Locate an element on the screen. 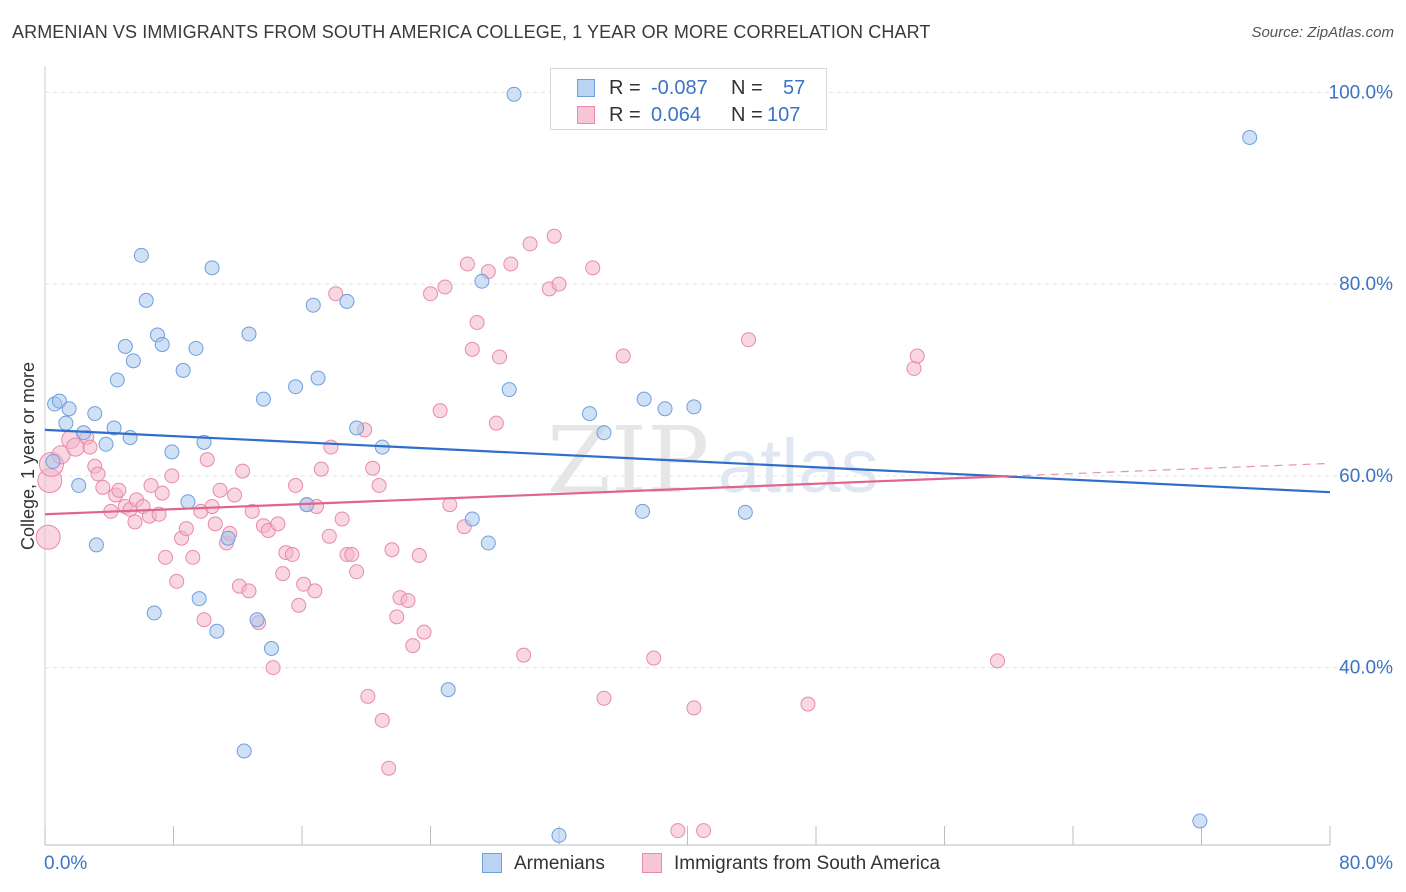 Image resolution: width=1406 pixels, height=892 pixels. legend-r-value: -0.087 is located at coordinates (679, 88).